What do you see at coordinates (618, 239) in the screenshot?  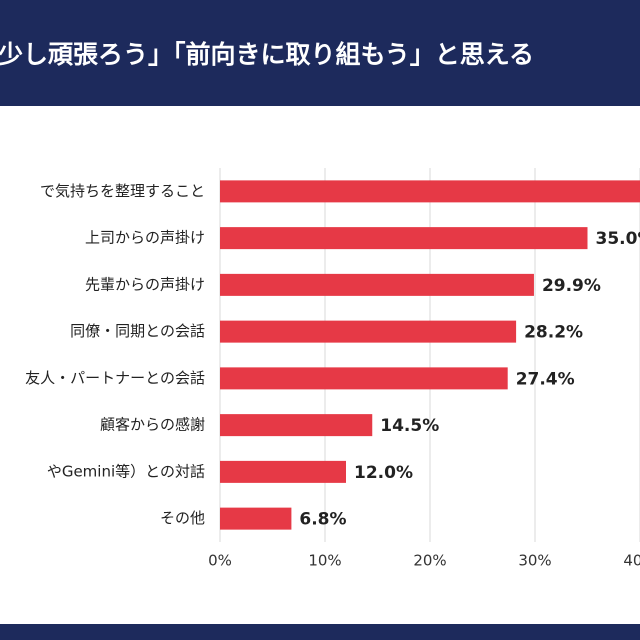 I see `value-label: 35.0%` at bounding box center [618, 239].